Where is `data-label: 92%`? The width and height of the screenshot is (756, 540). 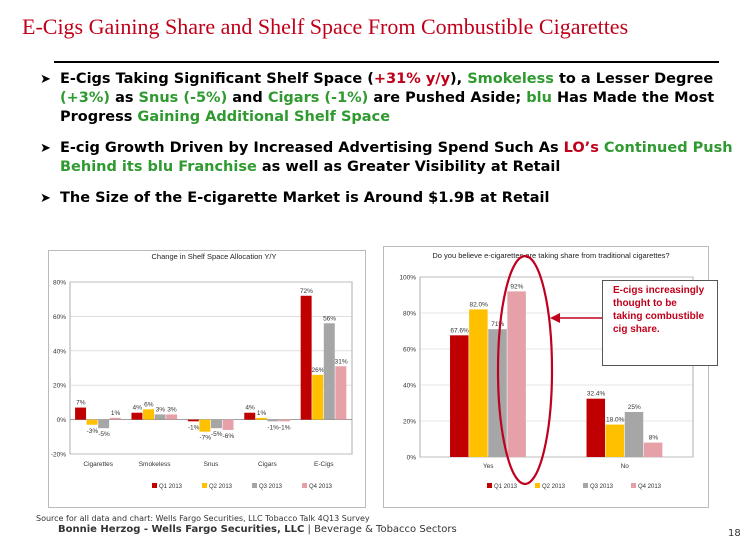 data-label: 92% is located at coordinates (516, 286).